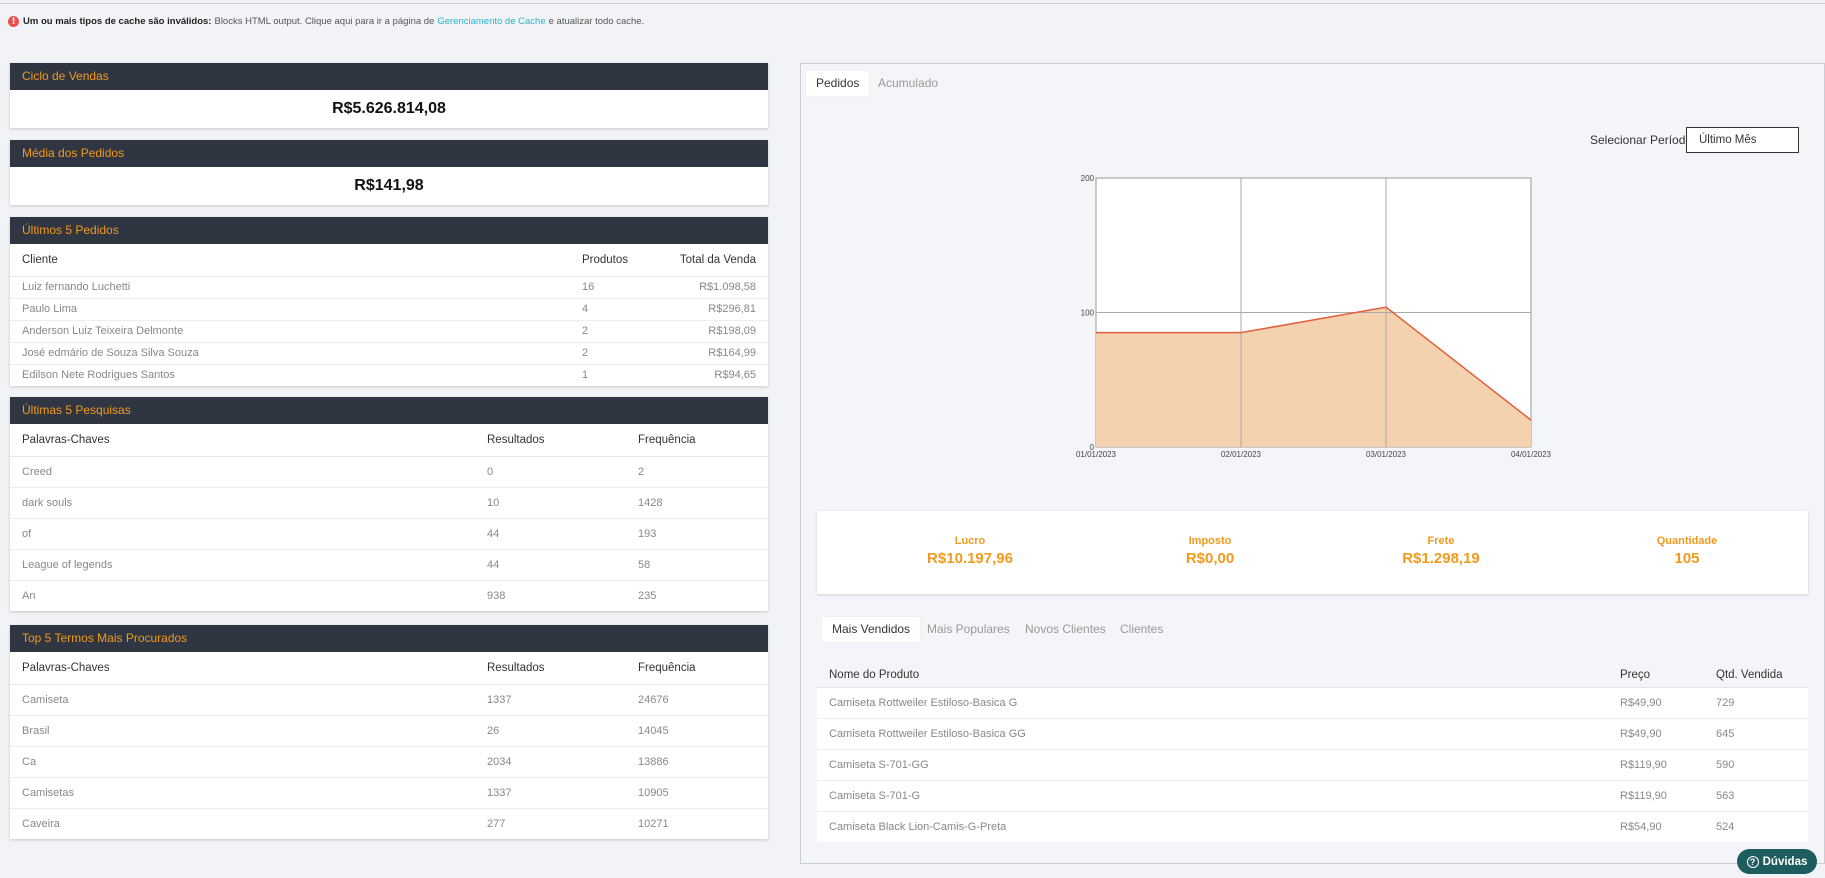 The width and height of the screenshot is (1825, 878). Describe the element at coordinates (697, 792) in the screenshot. I see `cell-frequency: 10905` at that location.